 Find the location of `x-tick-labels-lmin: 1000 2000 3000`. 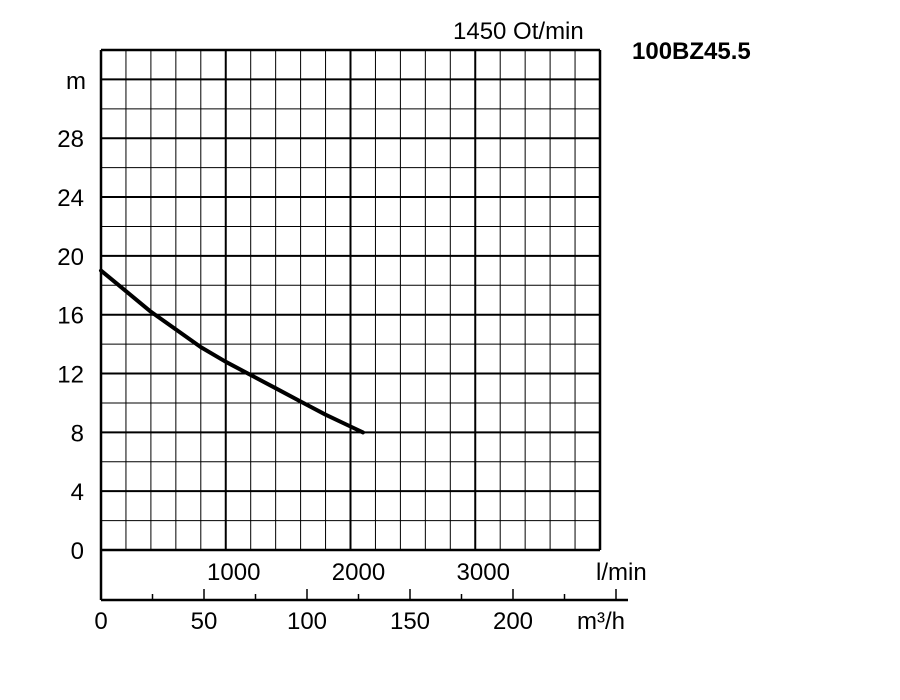

x-tick-labels-lmin: 1000 2000 3000 is located at coordinates (358, 572).